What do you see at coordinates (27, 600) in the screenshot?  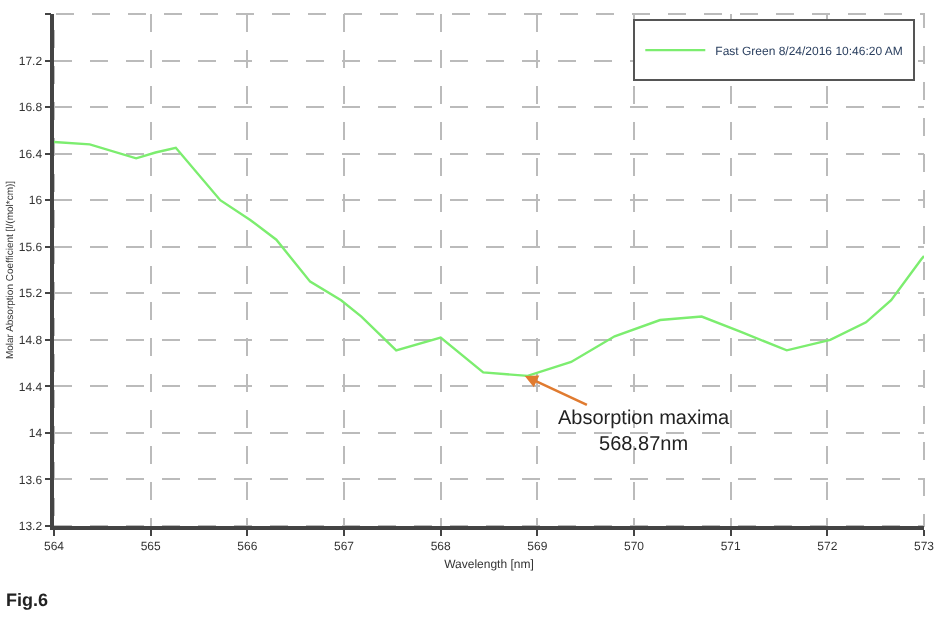 I see `caption: Fig.6` at bounding box center [27, 600].